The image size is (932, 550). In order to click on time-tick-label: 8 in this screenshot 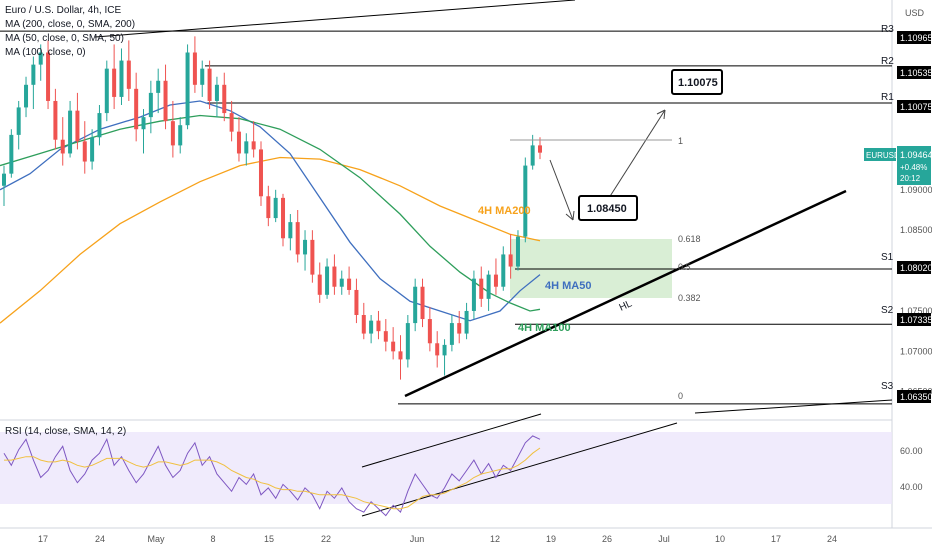, I will do `click(212, 539)`.